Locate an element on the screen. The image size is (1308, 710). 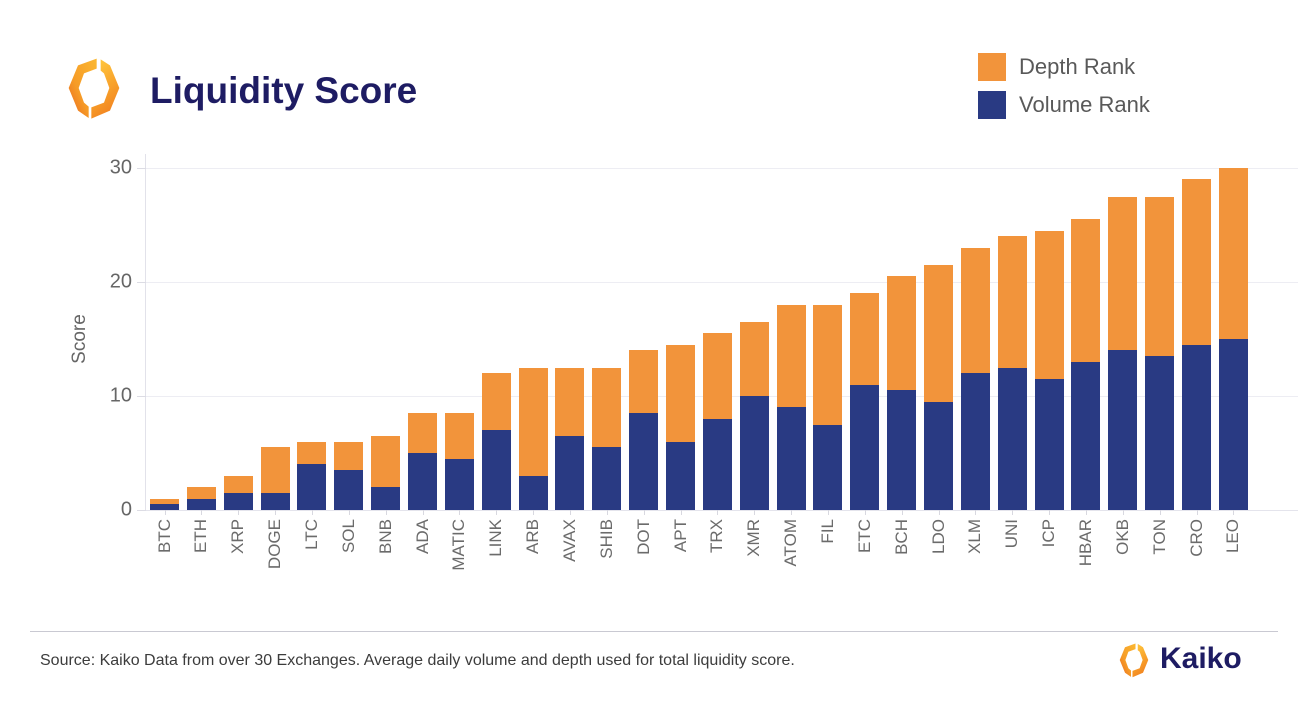
x-axis-label: LINK is located at coordinates (496, 538).